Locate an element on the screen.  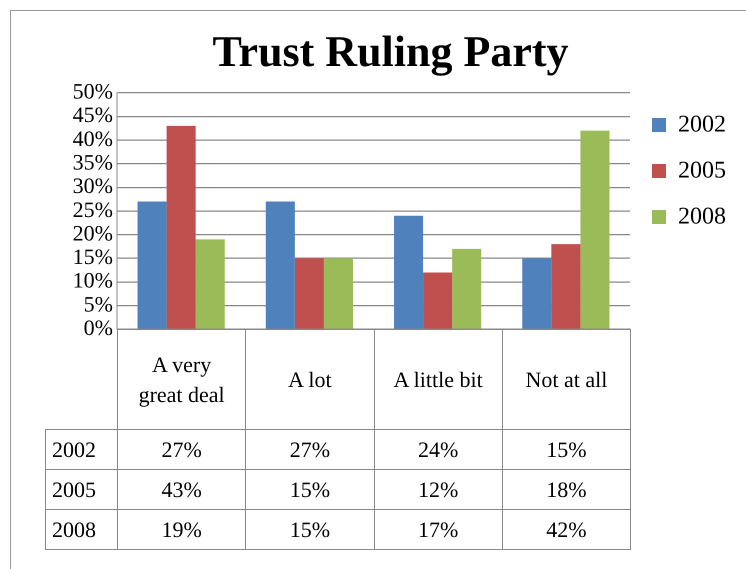
x-tick-label: A very great deal is located at coordinates (182, 380).